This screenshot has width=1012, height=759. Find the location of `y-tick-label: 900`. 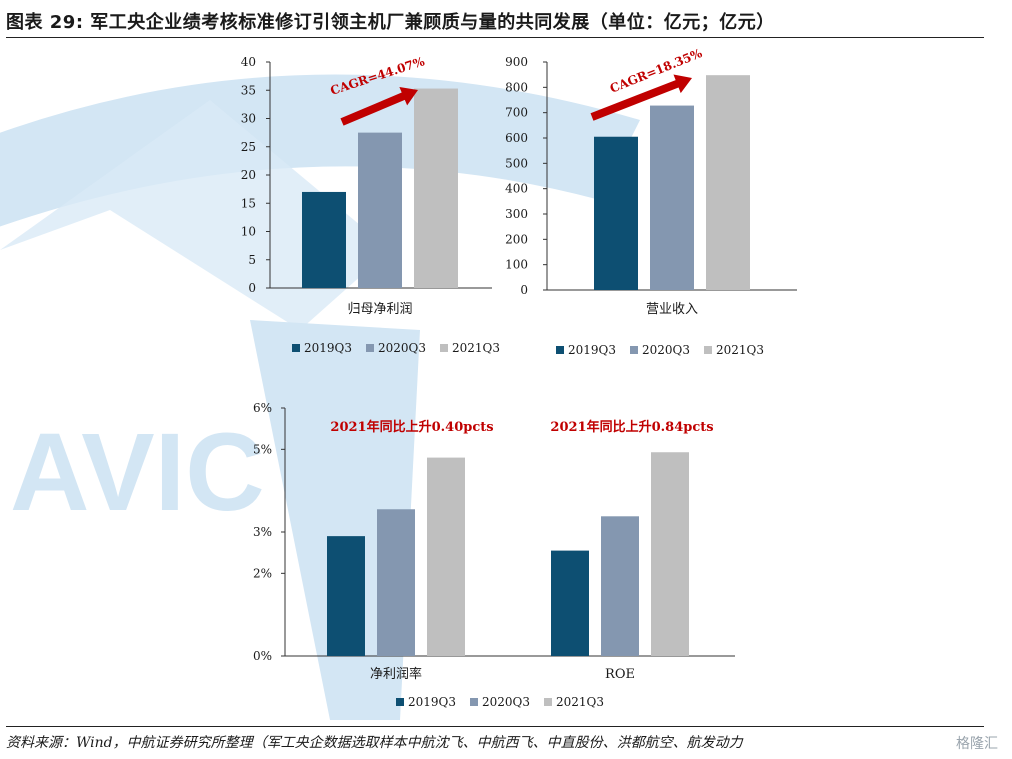

y-tick-label: 900 is located at coordinates (516, 62).